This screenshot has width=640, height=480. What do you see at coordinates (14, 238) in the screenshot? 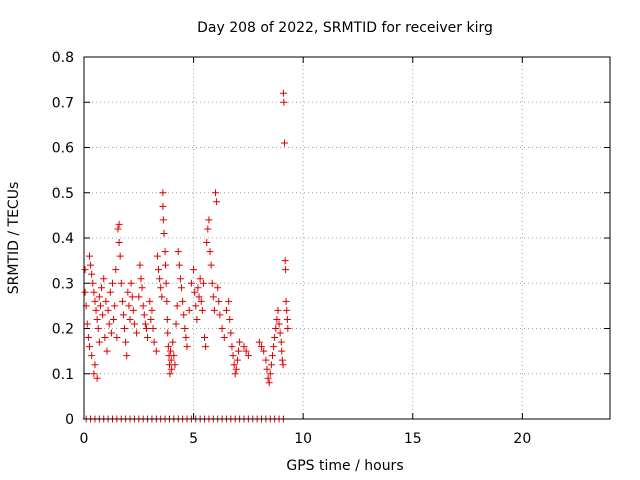
I see `y-axis-label: SRMTID / TECUs` at bounding box center [14, 238].